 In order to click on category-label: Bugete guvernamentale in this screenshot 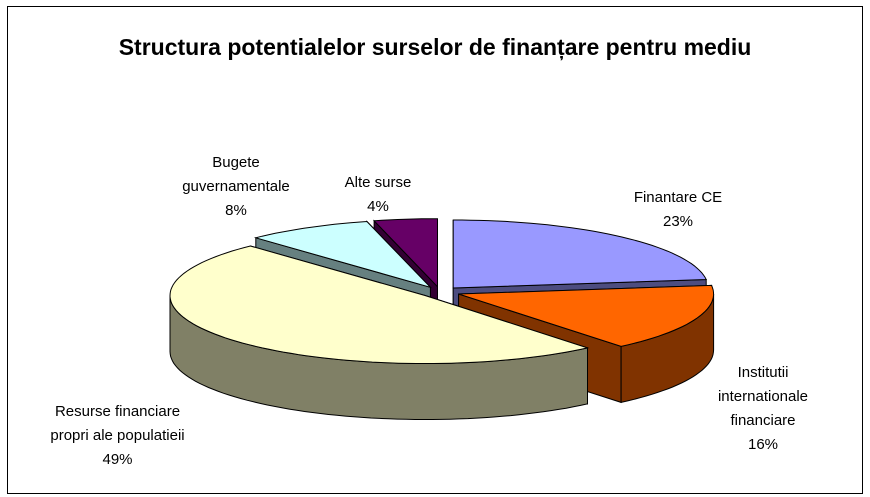, I will do `click(236, 174)`.